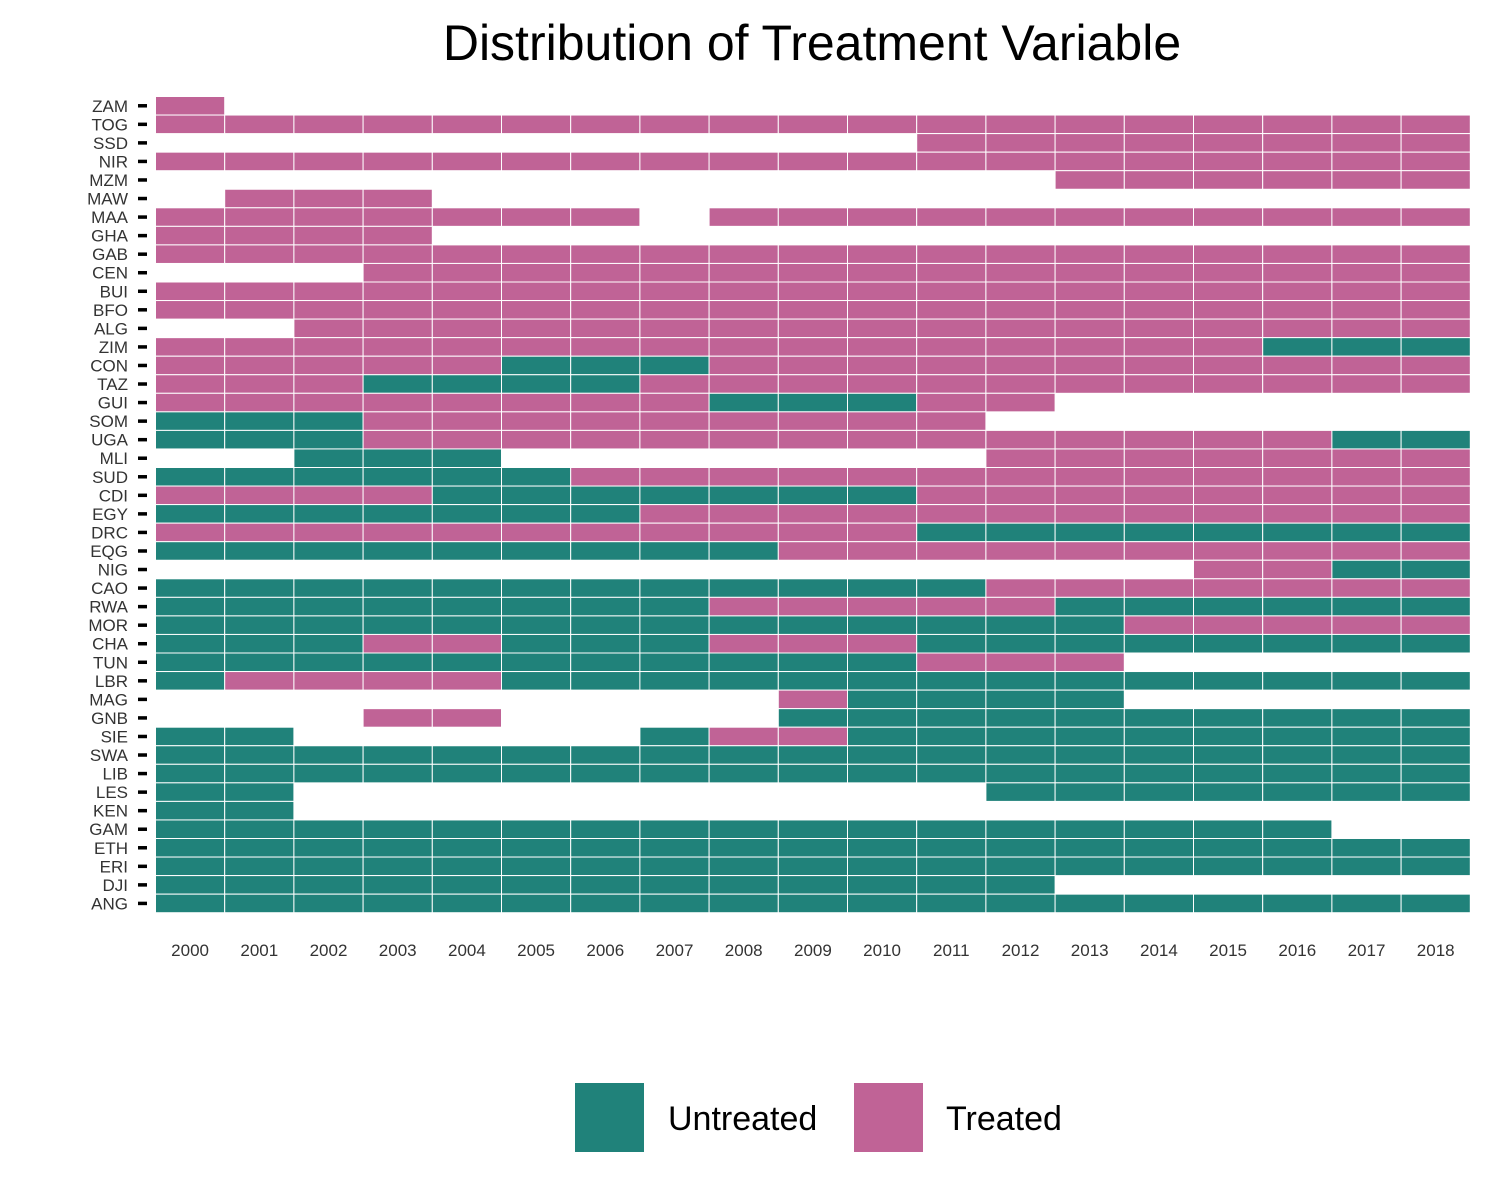 The height and width of the screenshot is (1200, 1500). I want to click on heatmap-cell-lib-2012, so click(1020, 773).